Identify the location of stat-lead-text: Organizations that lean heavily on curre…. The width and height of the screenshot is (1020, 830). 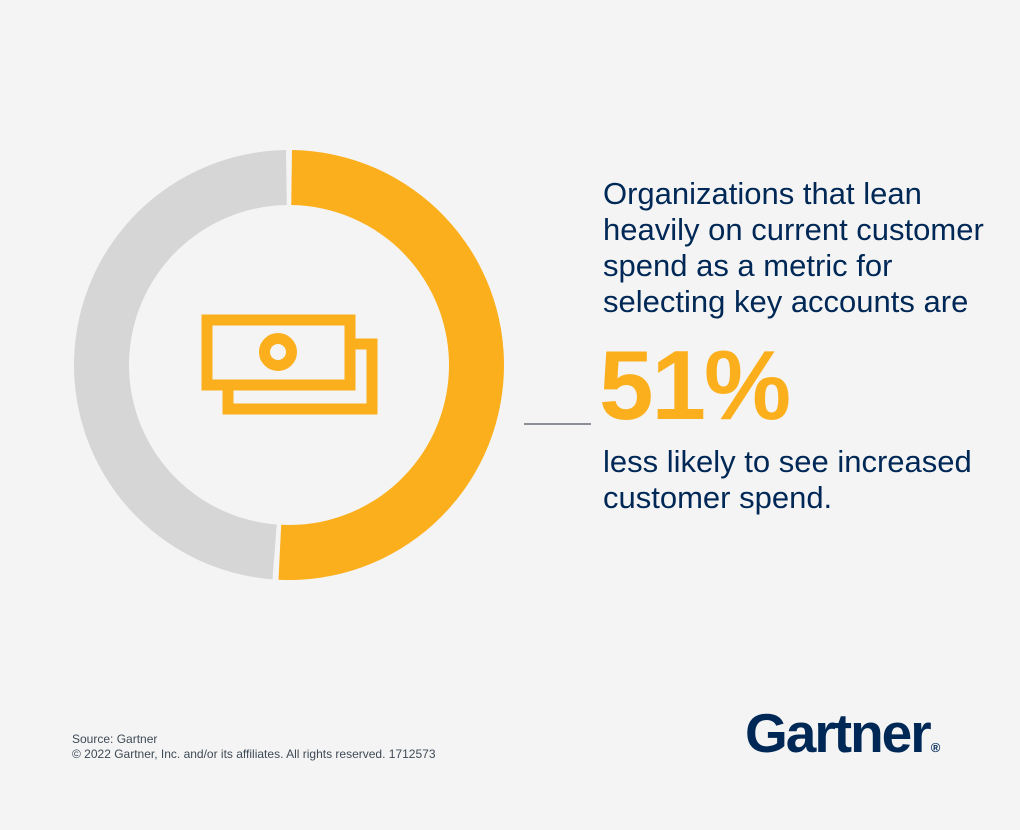
(793, 247).